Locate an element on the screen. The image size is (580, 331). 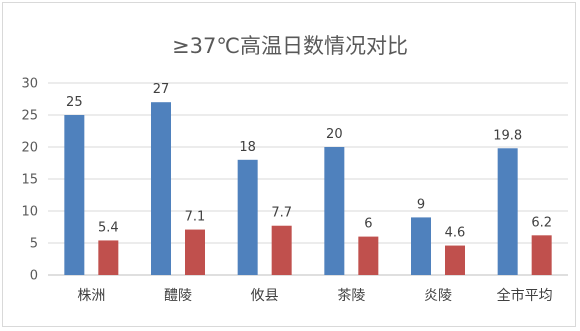
data-label: 6.2 is located at coordinates (541, 222).